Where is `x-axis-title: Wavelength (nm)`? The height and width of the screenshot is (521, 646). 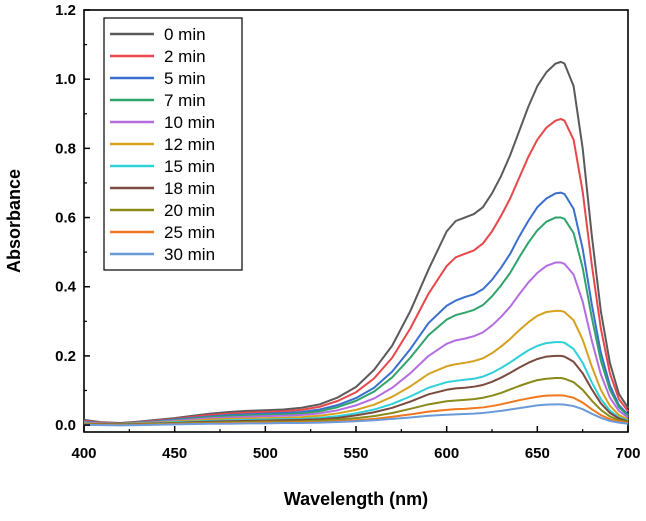 x-axis-title: Wavelength (nm) is located at coordinates (356, 499).